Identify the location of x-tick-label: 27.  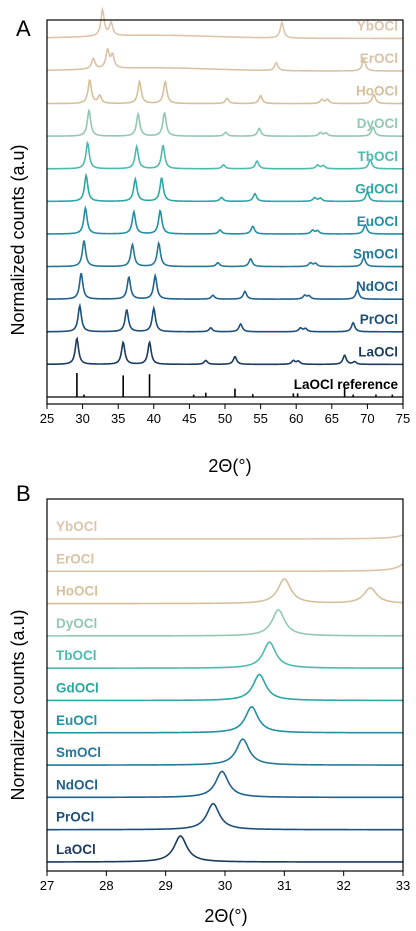
(47, 885).